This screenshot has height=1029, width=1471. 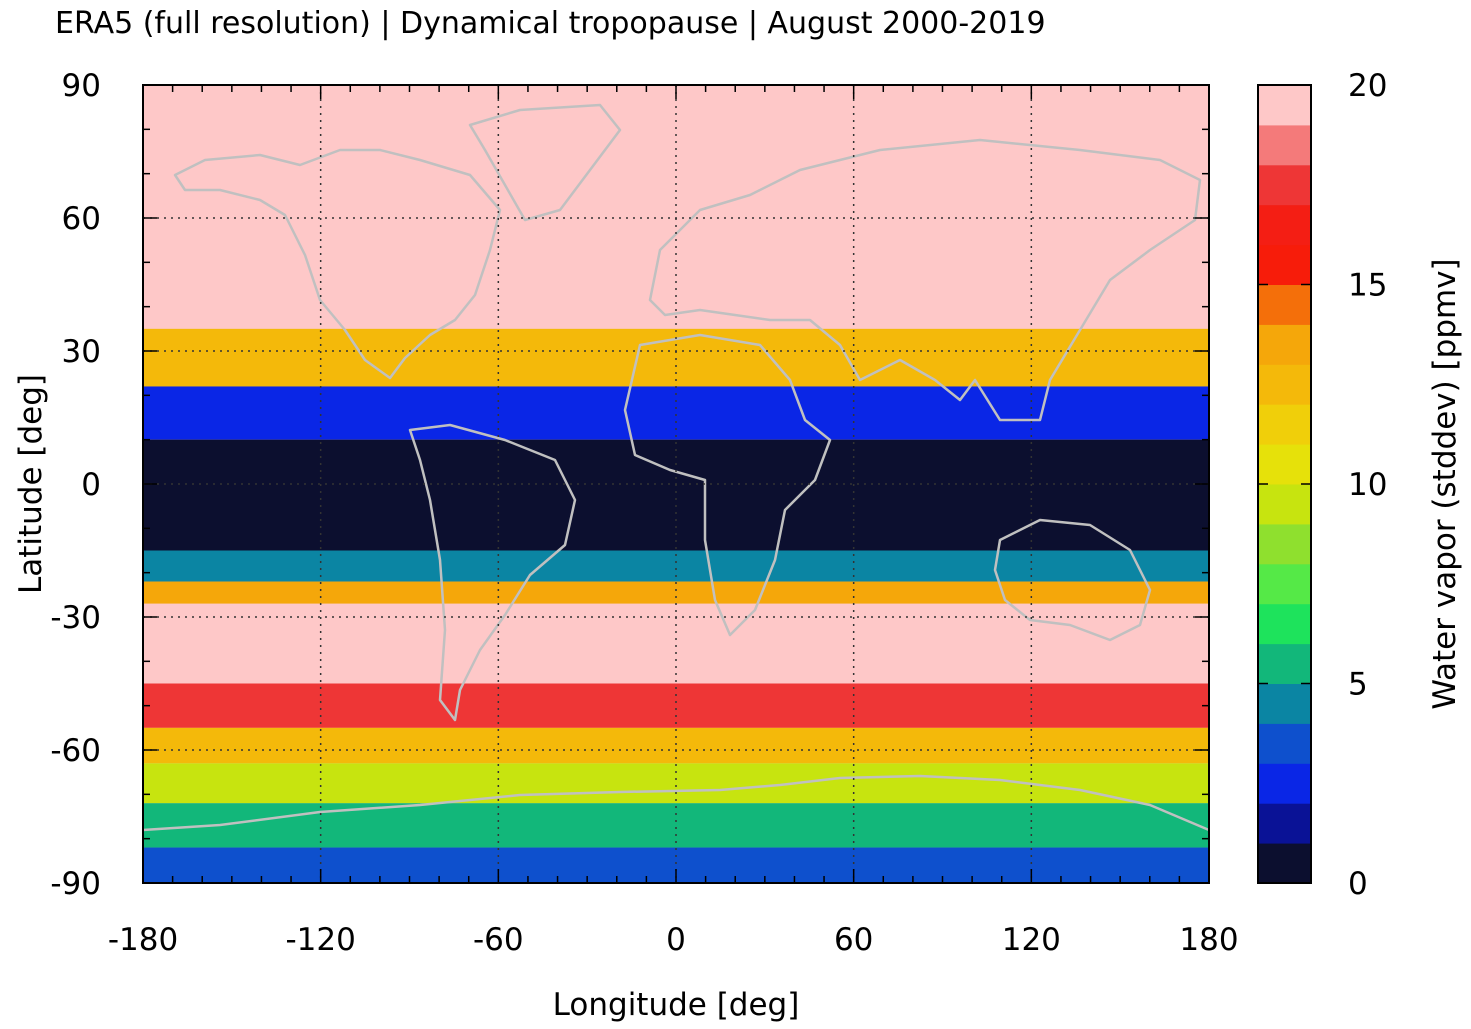 What do you see at coordinates (1072, 580) in the screenshot?
I see `coastline-australia` at bounding box center [1072, 580].